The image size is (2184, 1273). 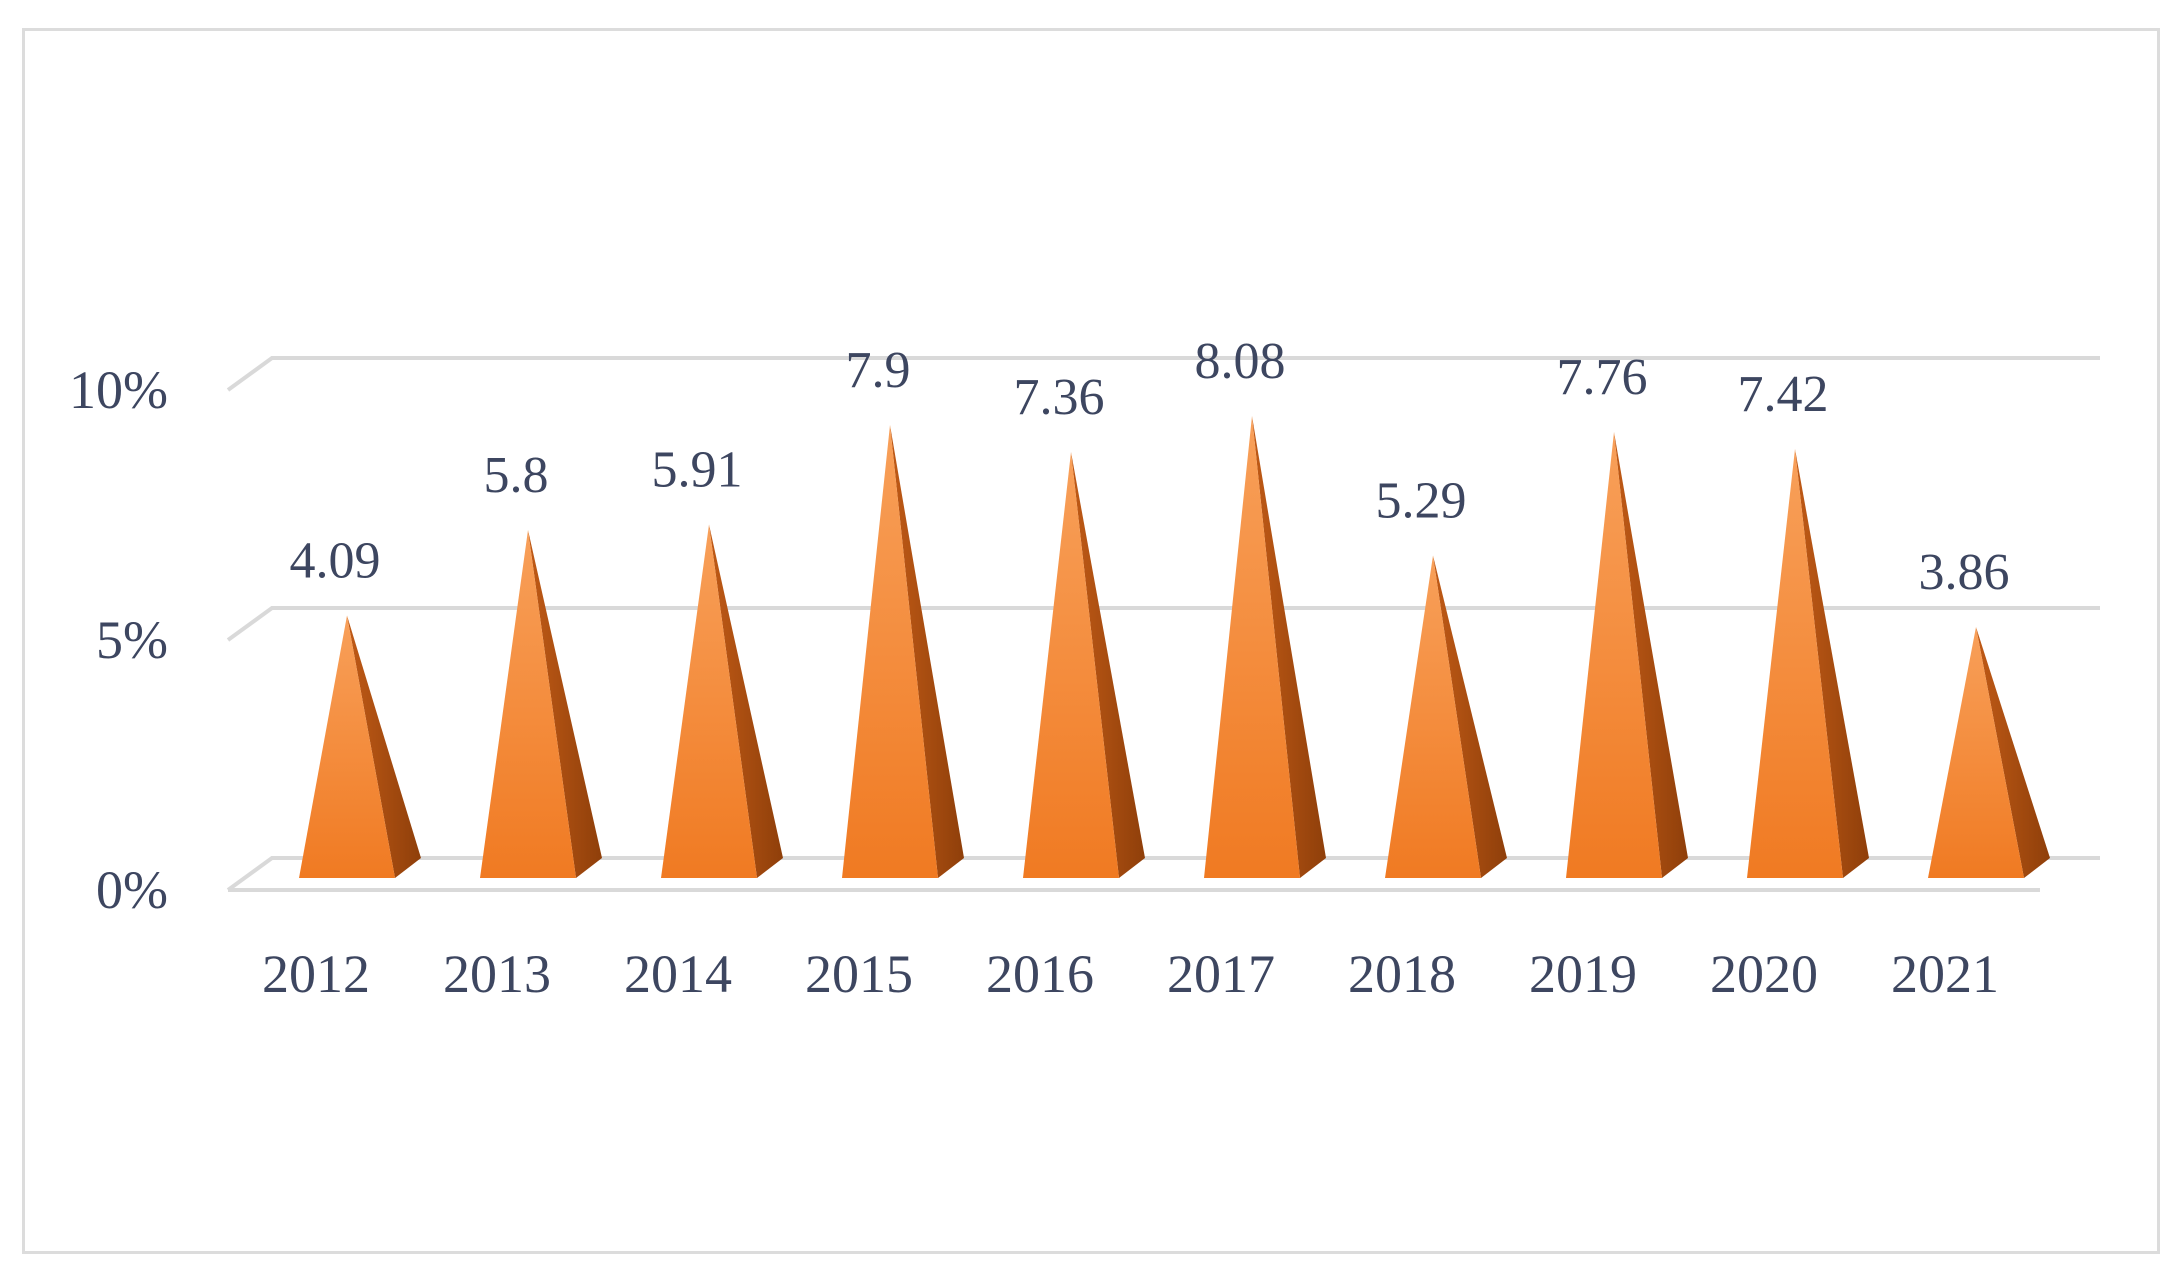 I want to click on data-label: 4.09, so click(x=335, y=561).